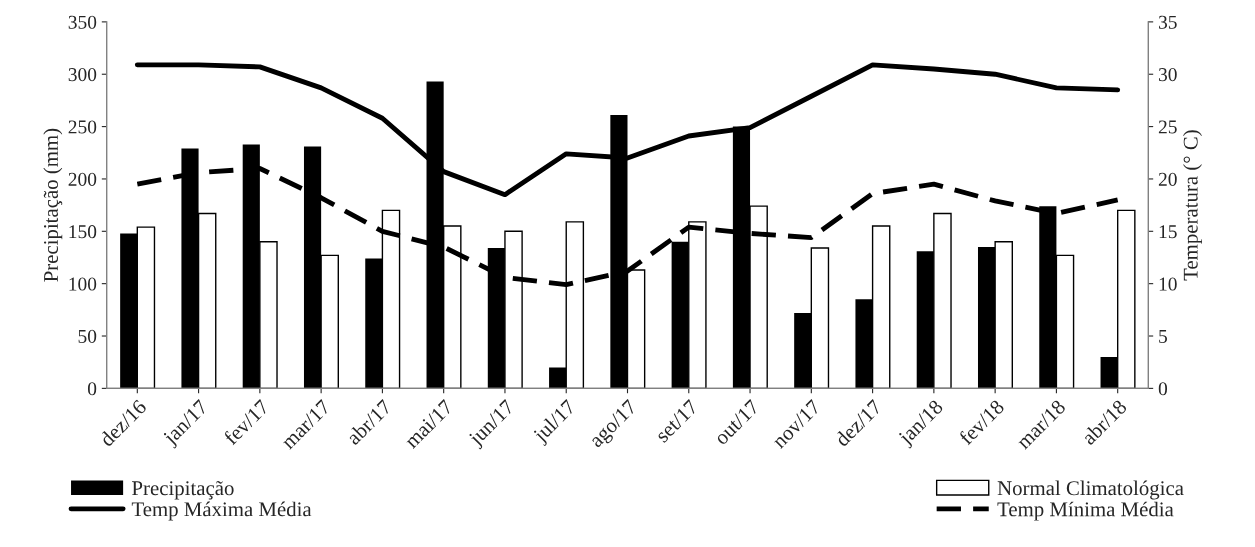 Image resolution: width=1255 pixels, height=547 pixels. I want to click on y2-tick-label: 15, so click(1168, 232).